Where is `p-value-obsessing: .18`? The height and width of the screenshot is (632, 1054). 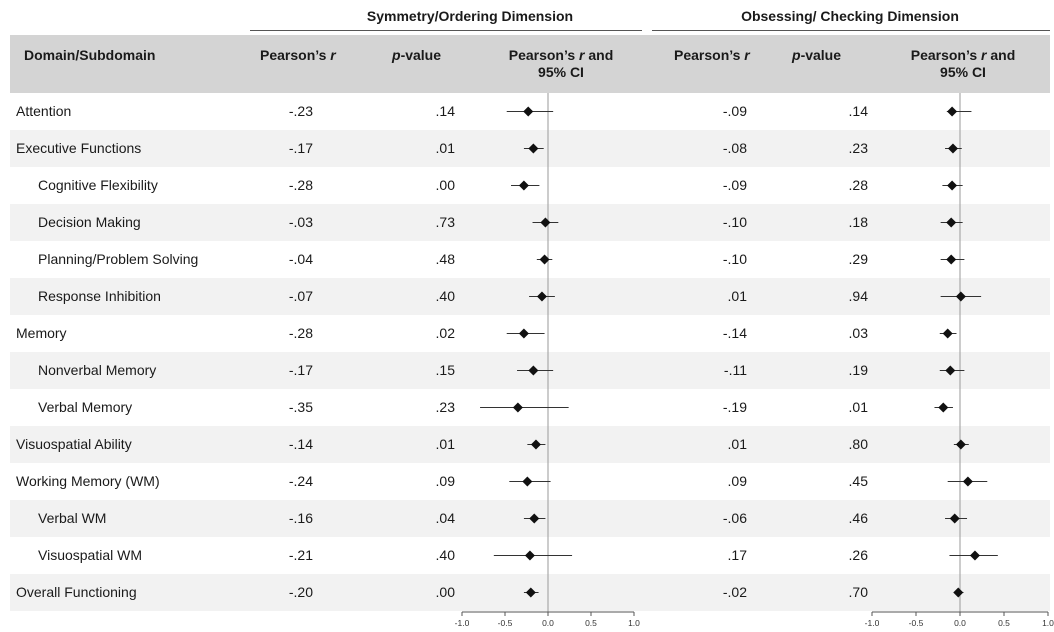
p-value-obsessing: .18 is located at coordinates (858, 222).